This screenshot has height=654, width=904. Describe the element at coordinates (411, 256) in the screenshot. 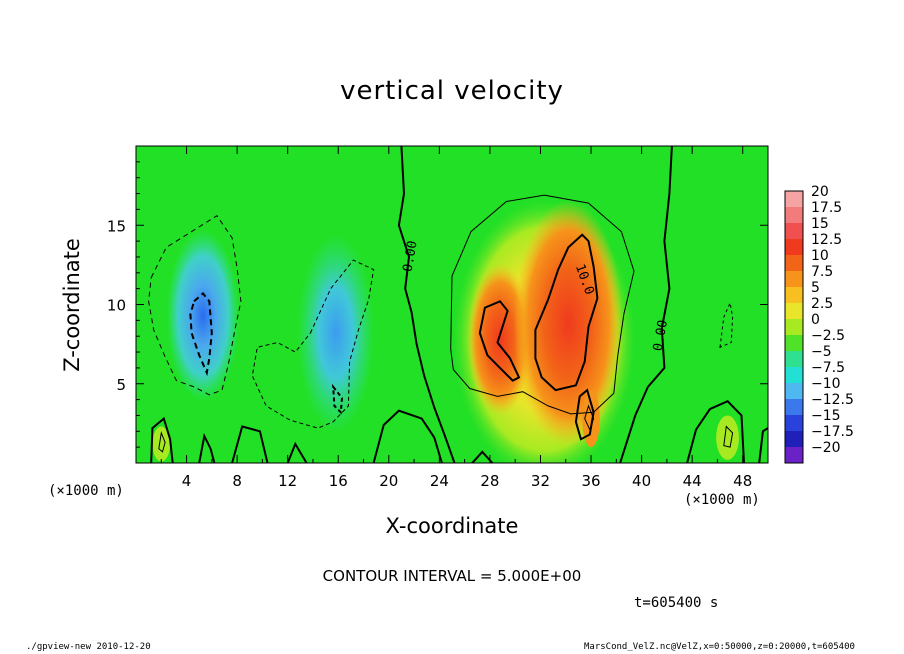

I see `contour-label-0: 0.00` at that location.